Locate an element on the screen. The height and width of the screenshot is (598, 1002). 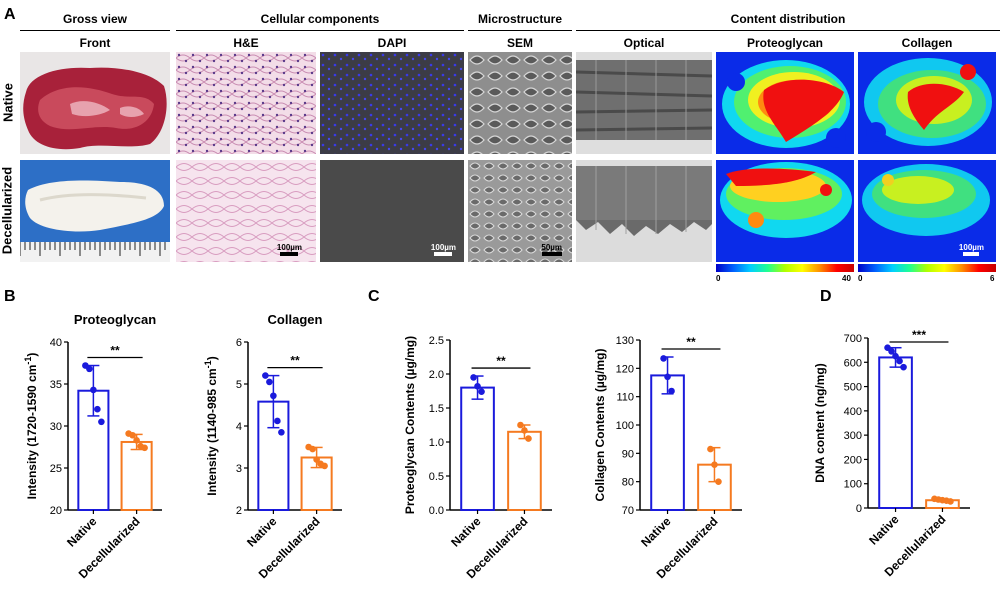
collagen-decellularized-heatmap: 100µm is located at coordinates (927, 211).